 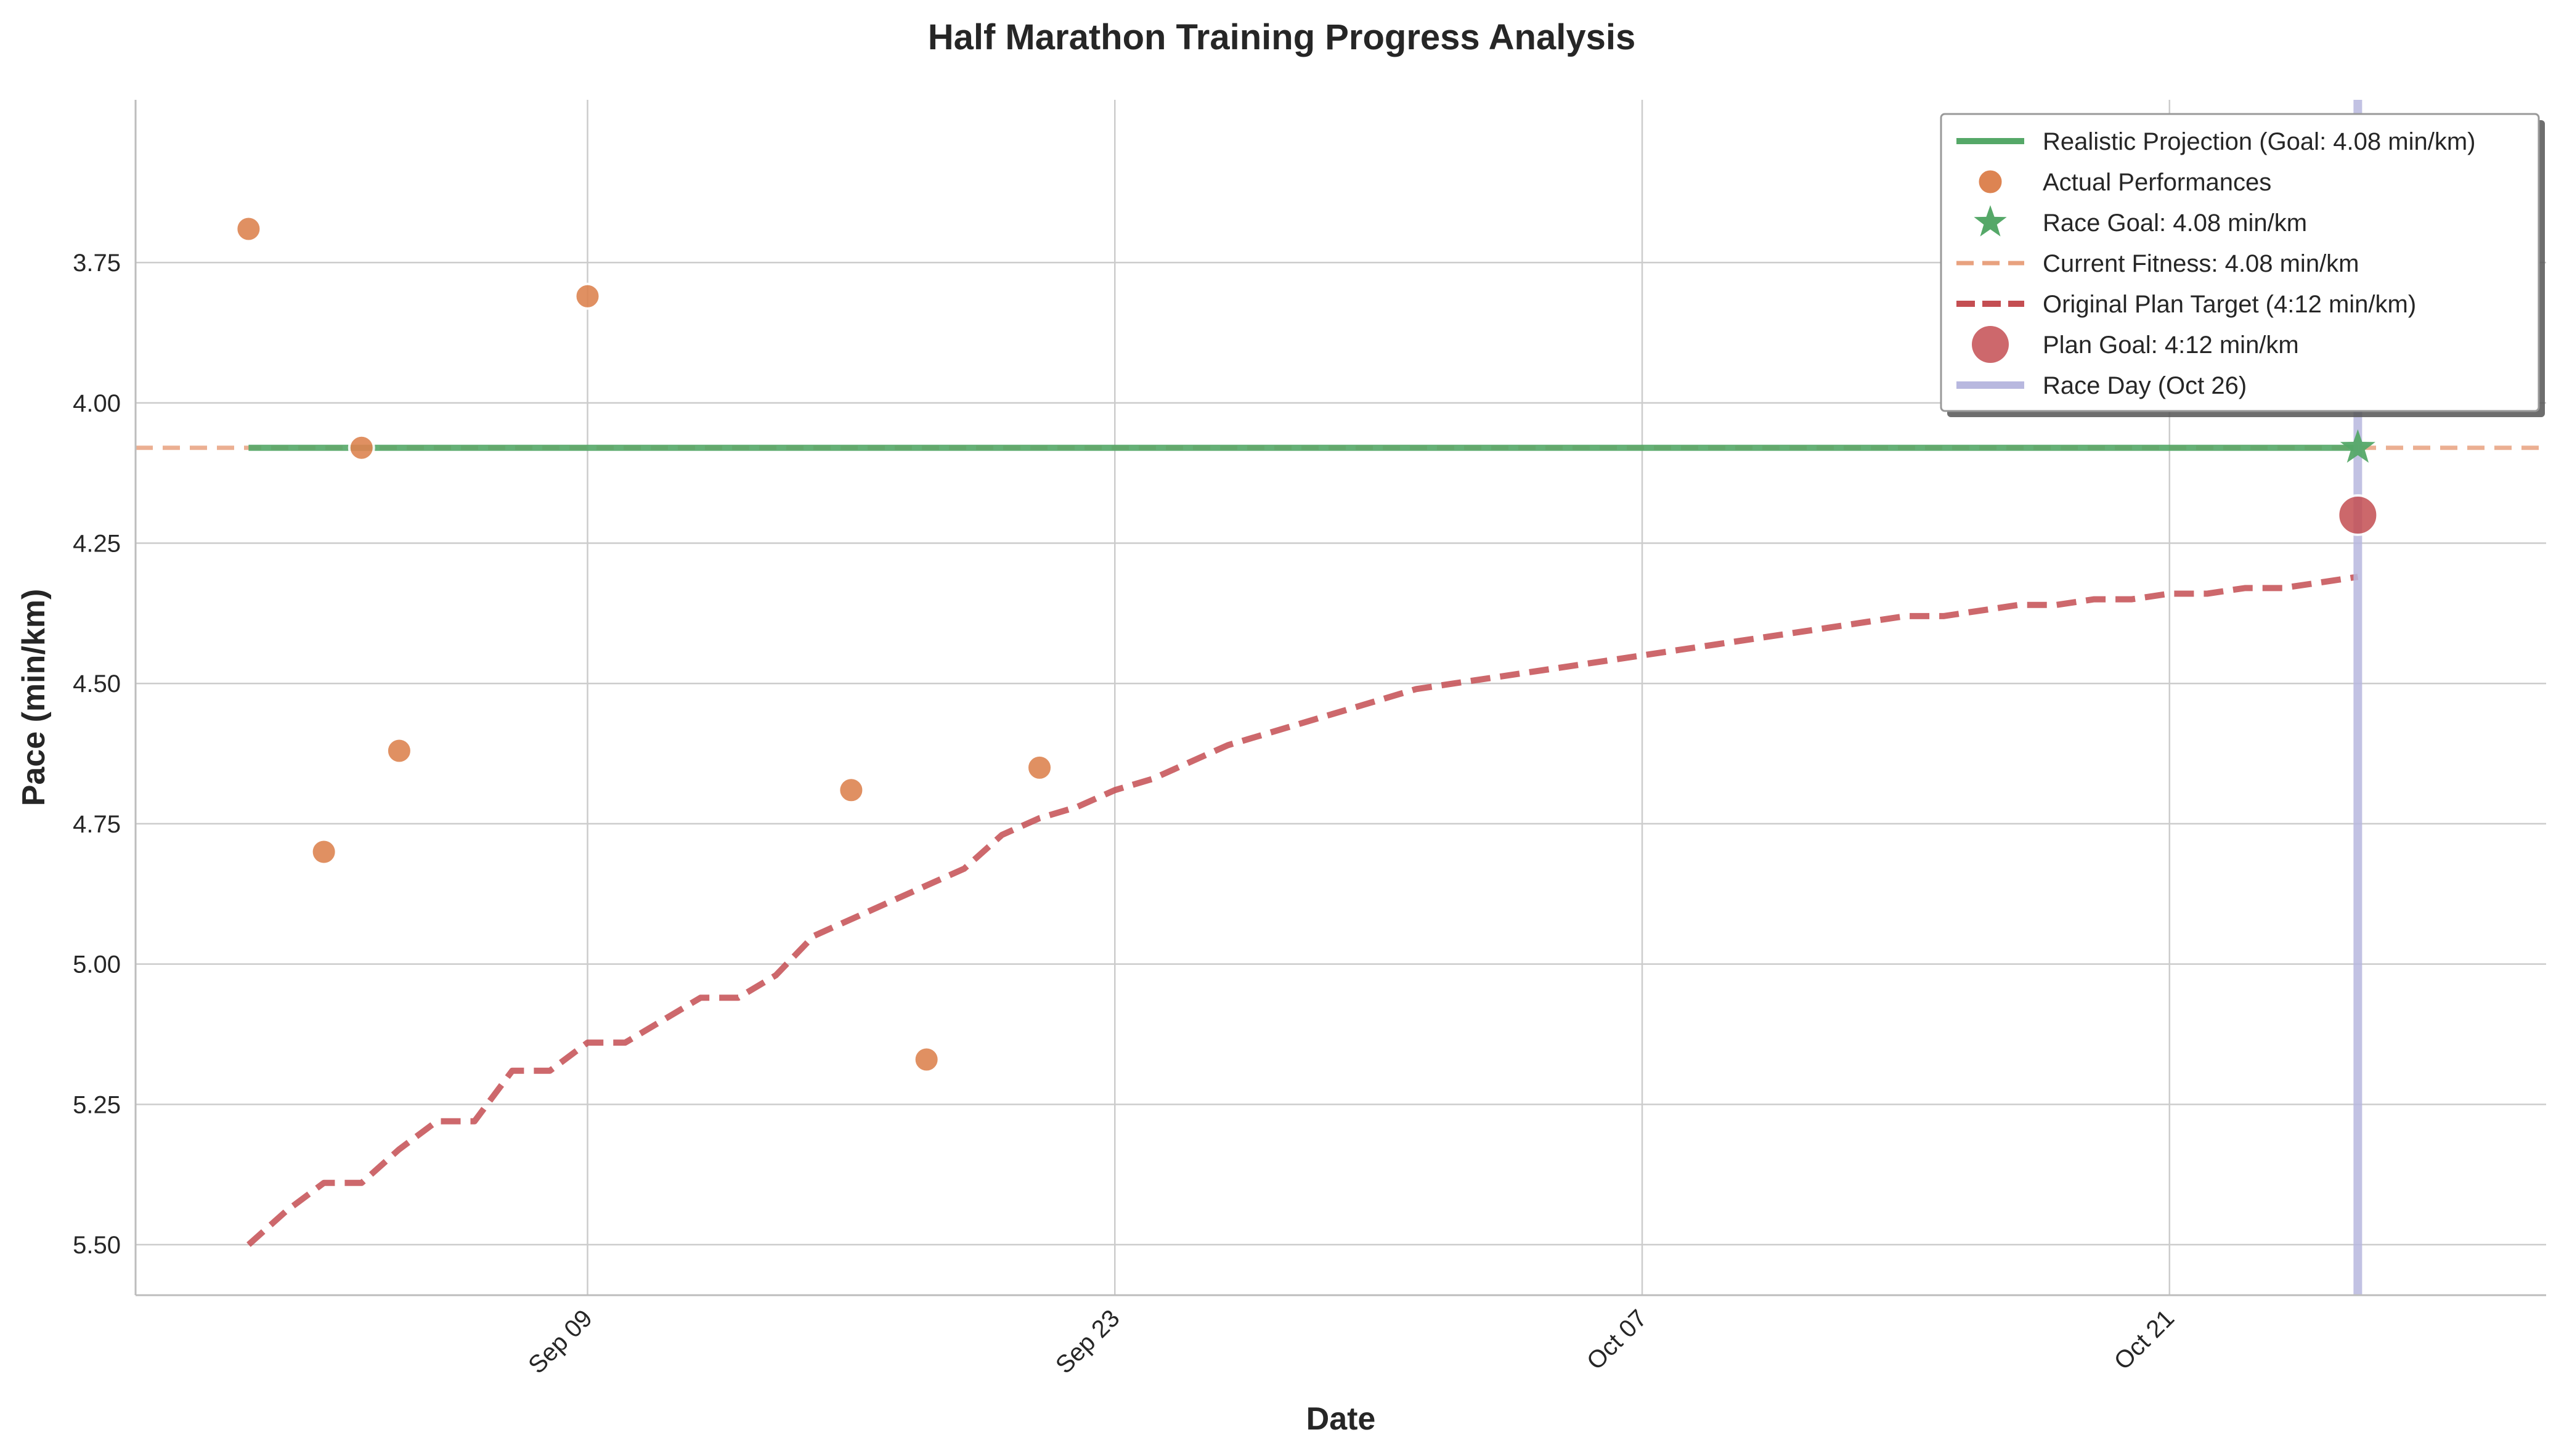 I want to click on legend-entry: Race Day (Oct 26), so click(x=2145, y=385).